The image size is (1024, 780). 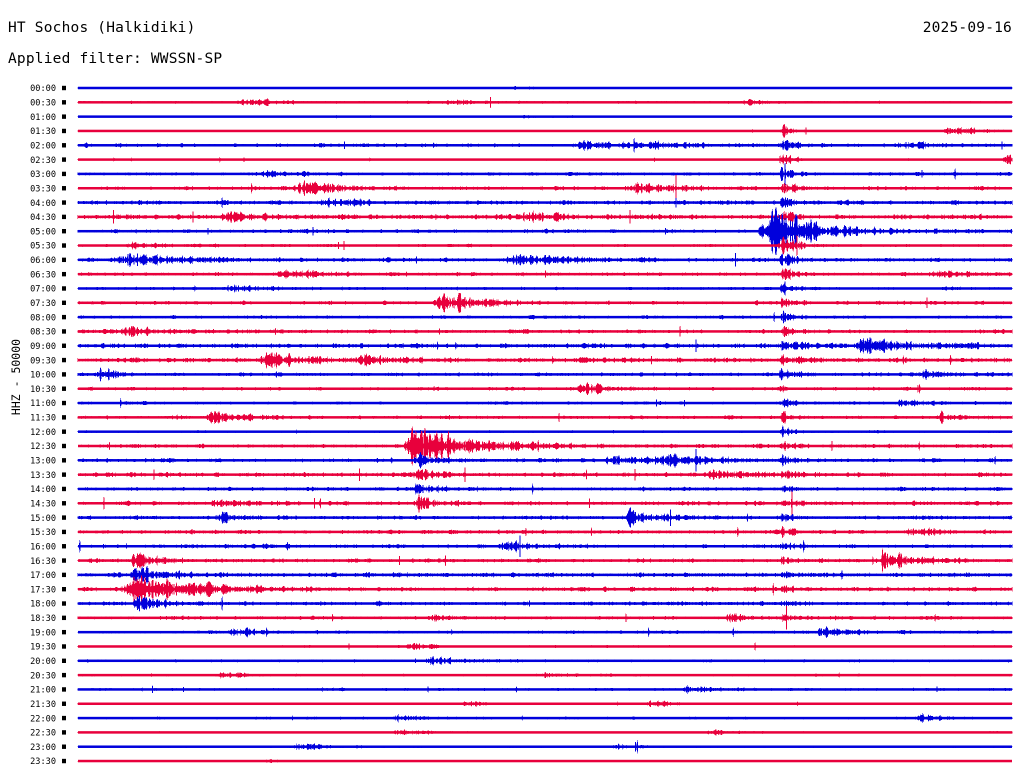 What do you see at coordinates (43, 189) in the screenshot?
I see `time-axis-label: 03:30` at bounding box center [43, 189].